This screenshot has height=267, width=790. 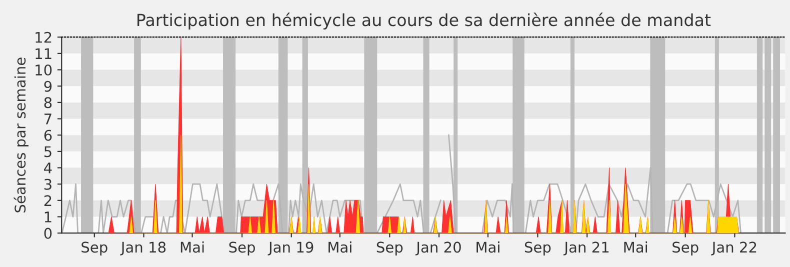 I want to click on x-tick-label: Jan 21, so click(x=586, y=249).